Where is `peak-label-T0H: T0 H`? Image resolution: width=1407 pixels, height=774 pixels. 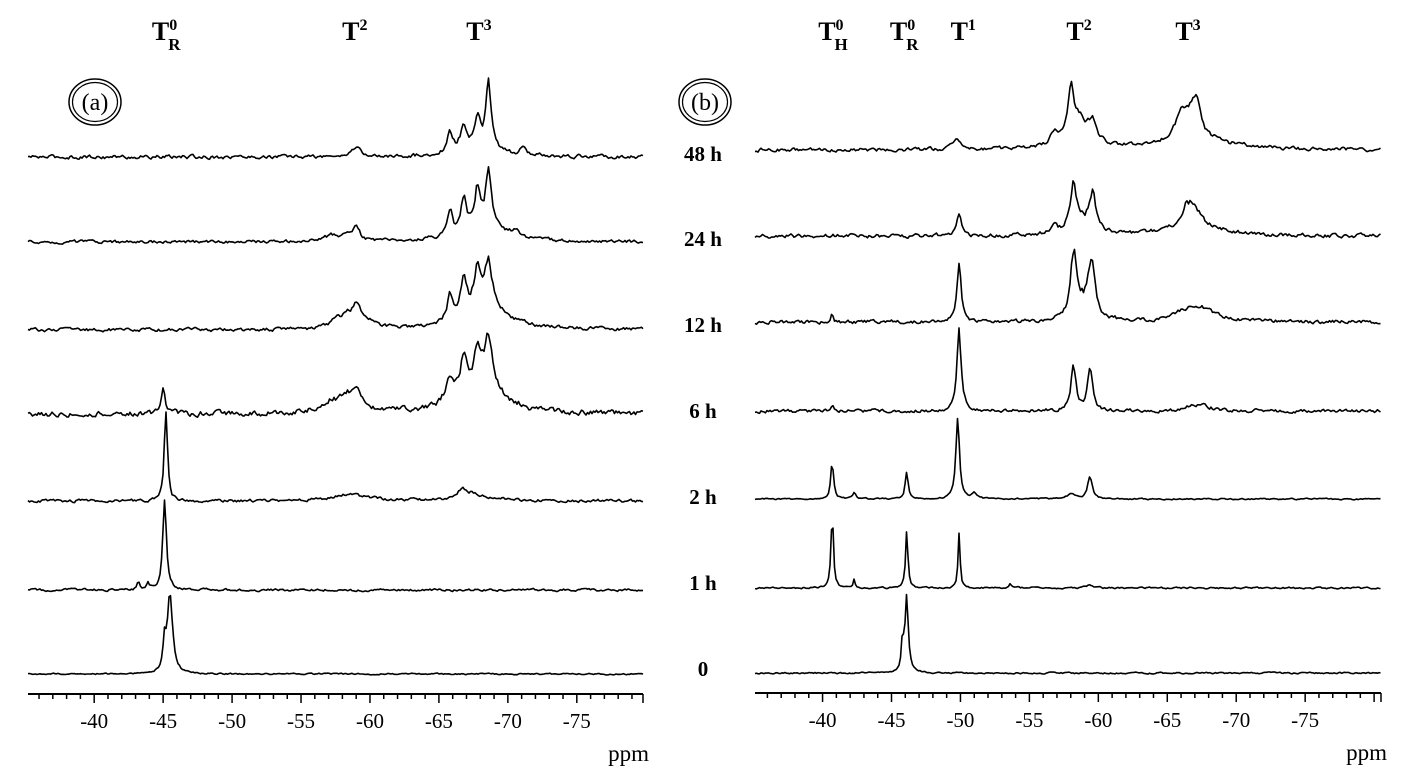 peak-label-T0H: T0 H is located at coordinates (833, 35).